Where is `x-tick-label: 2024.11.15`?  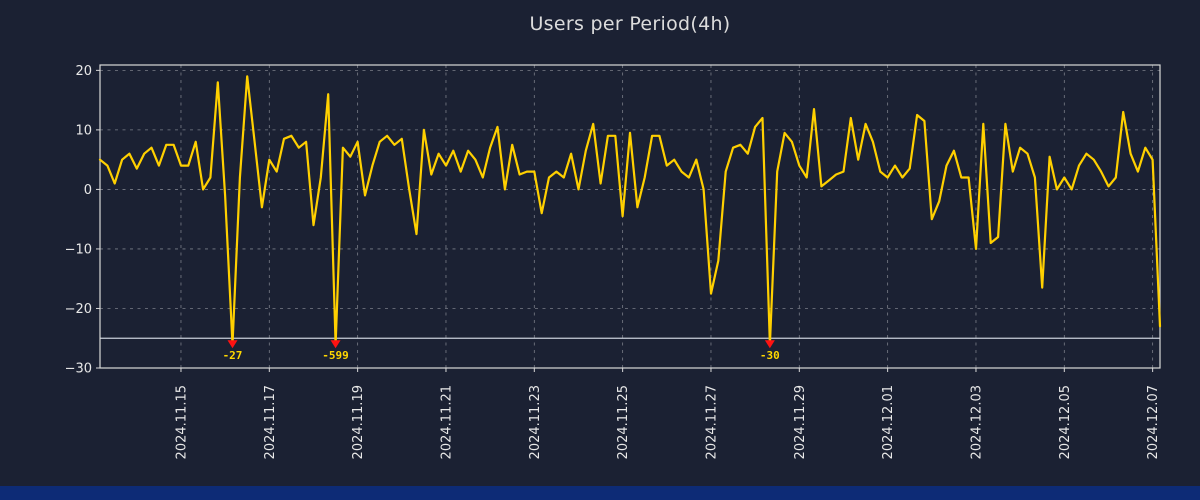 x-tick-label: 2024.11.15 is located at coordinates (181, 422).